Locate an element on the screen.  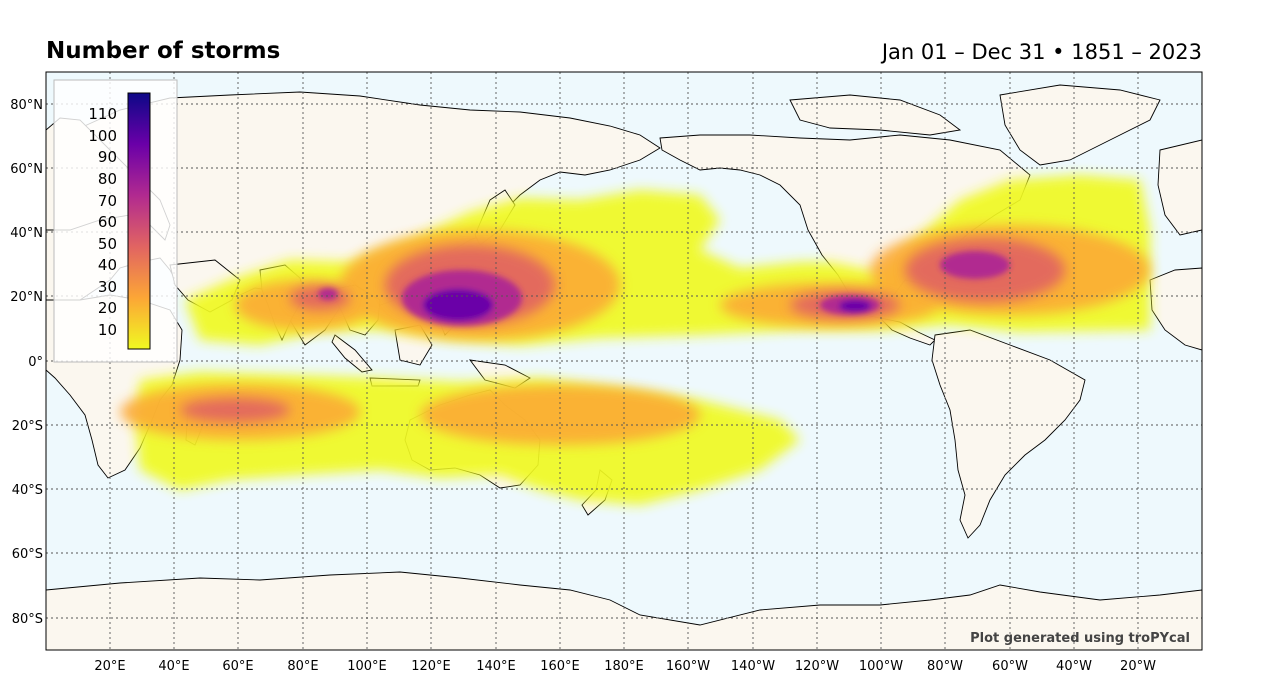
lon-label: 40°E is located at coordinates (173, 666).